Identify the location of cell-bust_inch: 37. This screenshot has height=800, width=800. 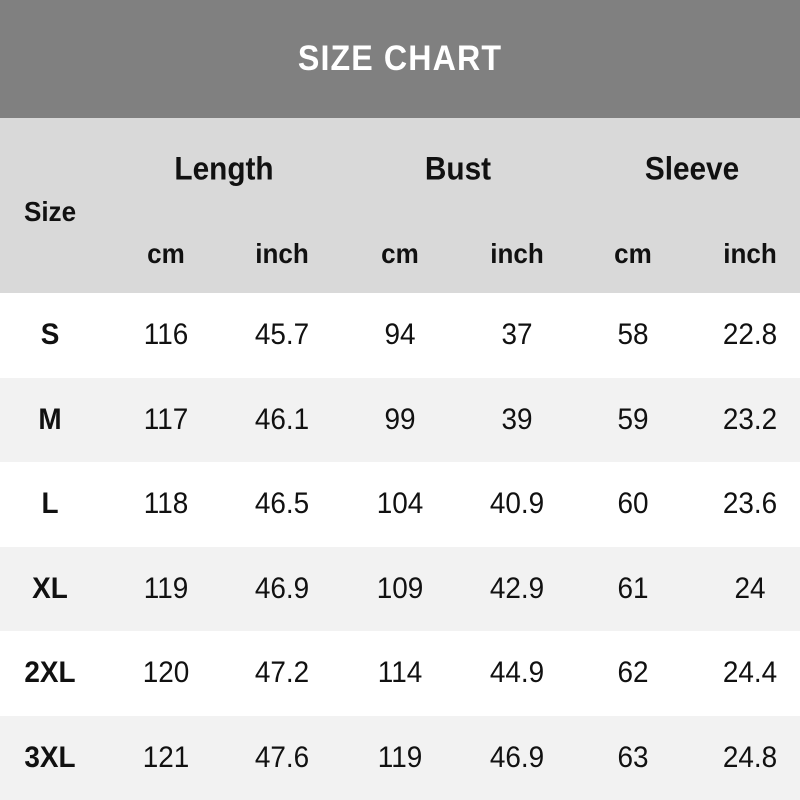
(517, 335).